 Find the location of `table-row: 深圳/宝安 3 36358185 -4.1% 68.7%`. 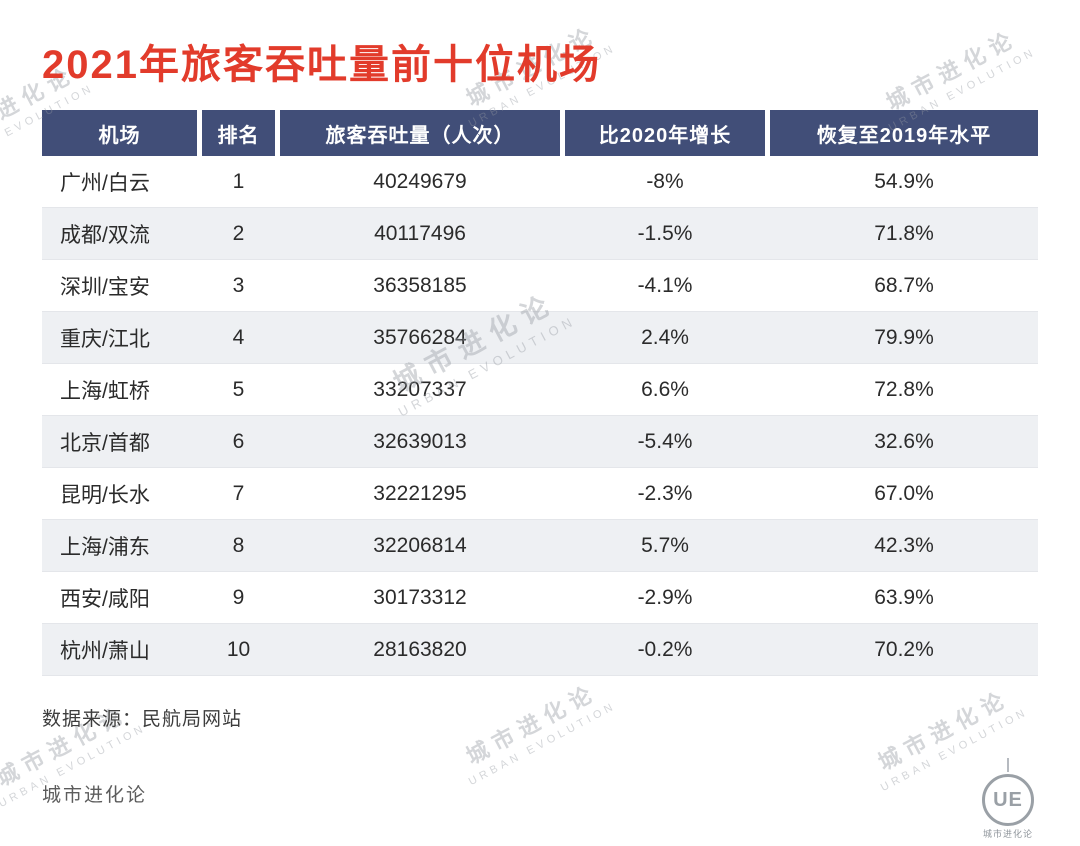

table-row: 深圳/宝安 3 36358185 -4.1% 68.7% is located at coordinates (540, 286).